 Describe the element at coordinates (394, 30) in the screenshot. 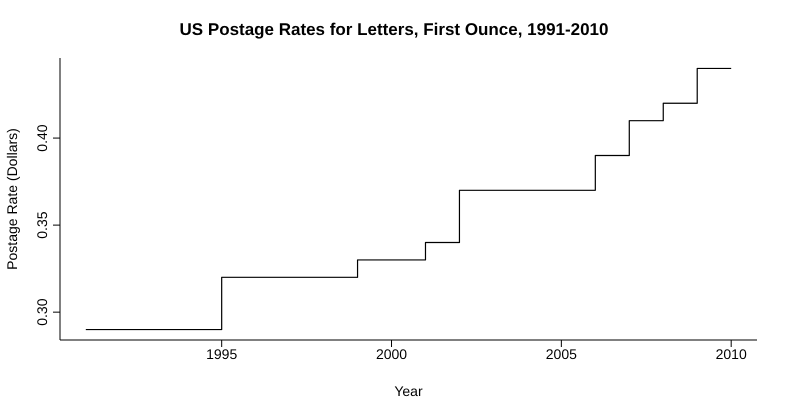

I see `chart-title: US Postage Rates for Letters, First Ounce, 1991-2010` at that location.